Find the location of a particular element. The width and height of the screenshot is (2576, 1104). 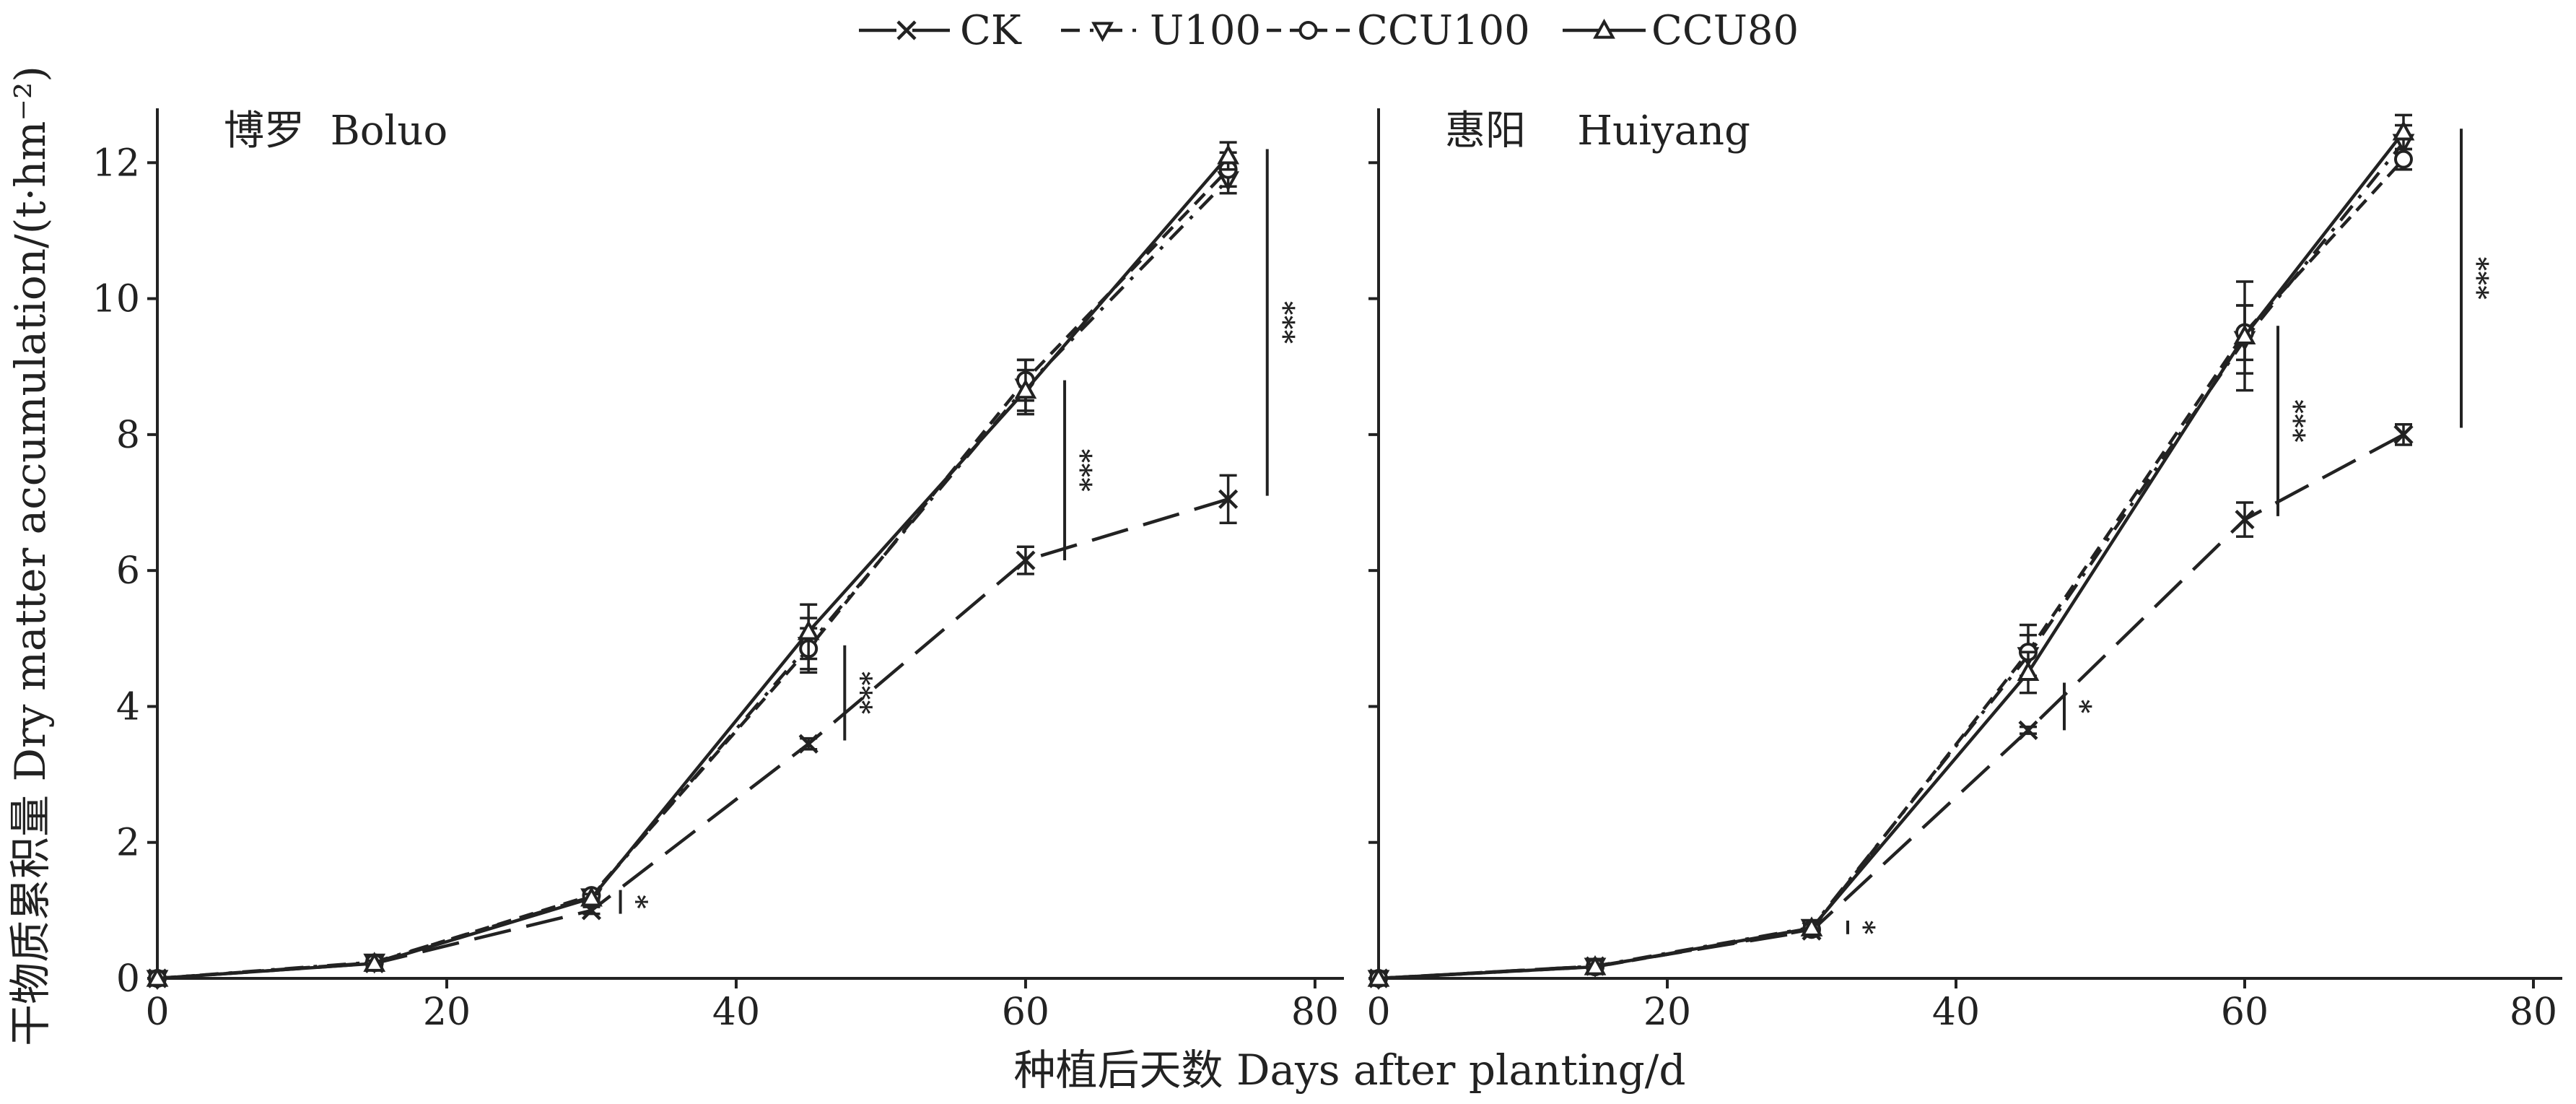

legend-marker-ccu100 is located at coordinates (1308, 31).